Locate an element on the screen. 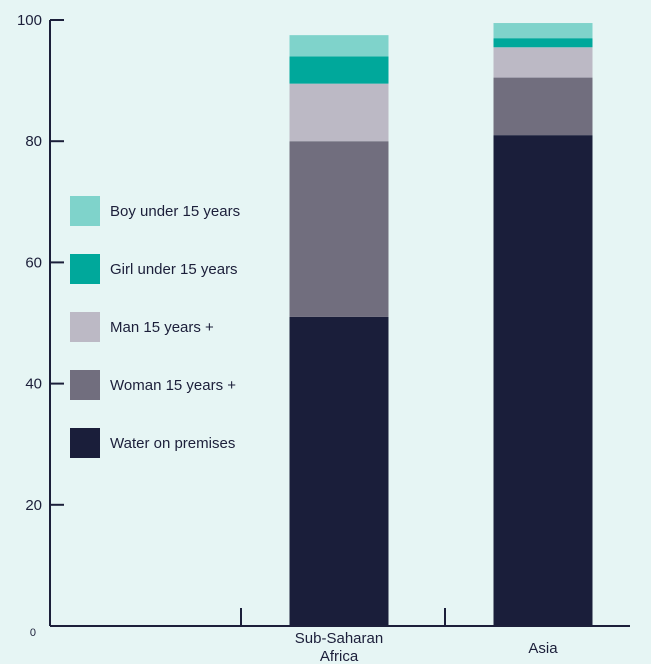 This screenshot has width=651, height=664. bar-segment-woman-15-years--sub-saharan-africa is located at coordinates (339, 229).